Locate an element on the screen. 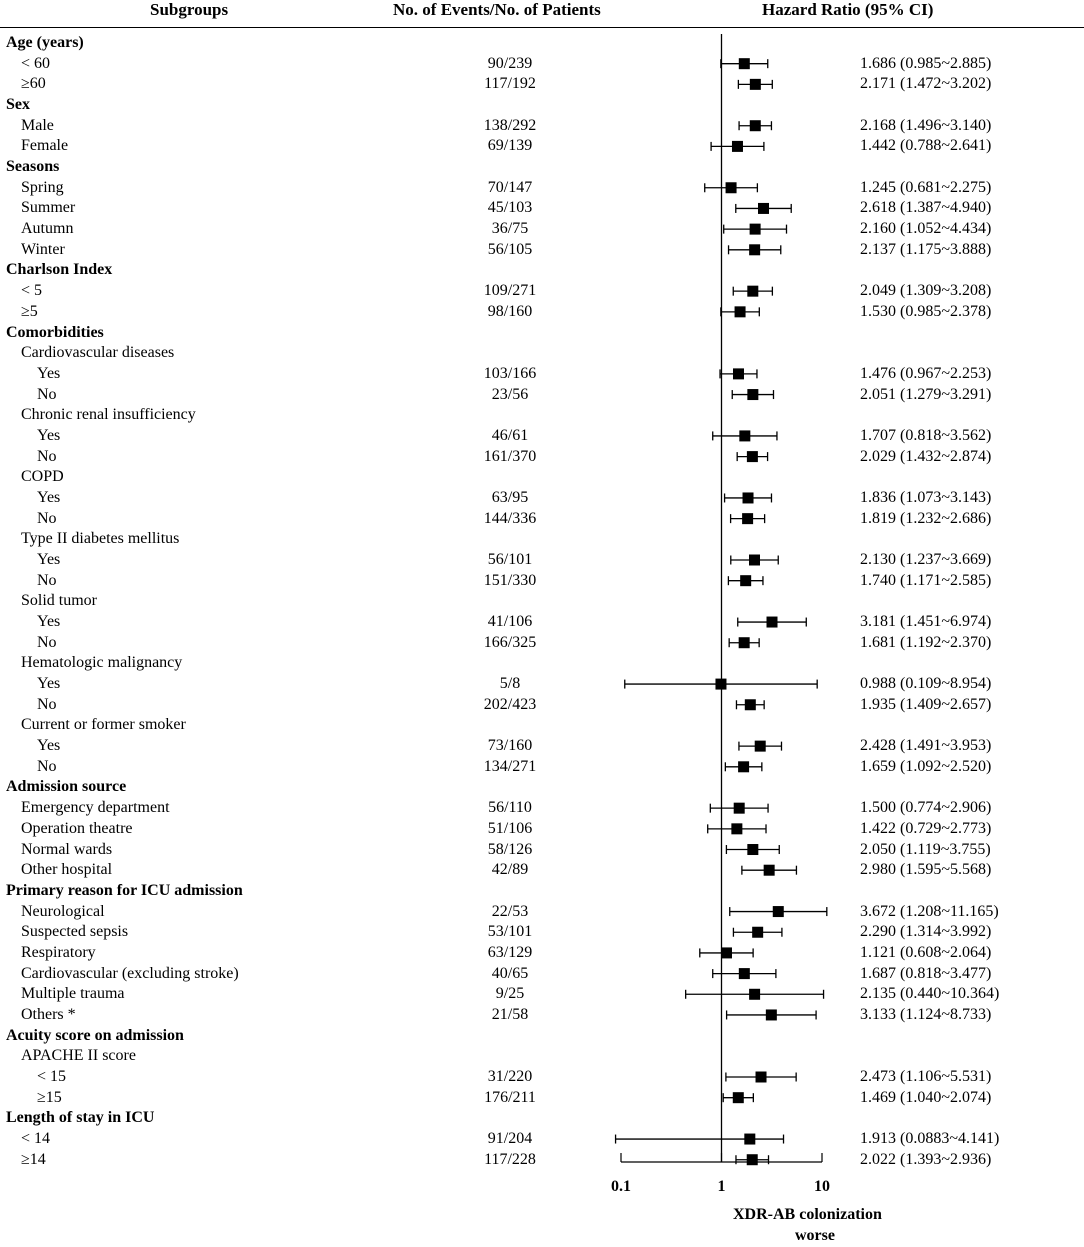 The height and width of the screenshot is (1247, 1084). header-subgroups: Subgroups is located at coordinates (189, 9).